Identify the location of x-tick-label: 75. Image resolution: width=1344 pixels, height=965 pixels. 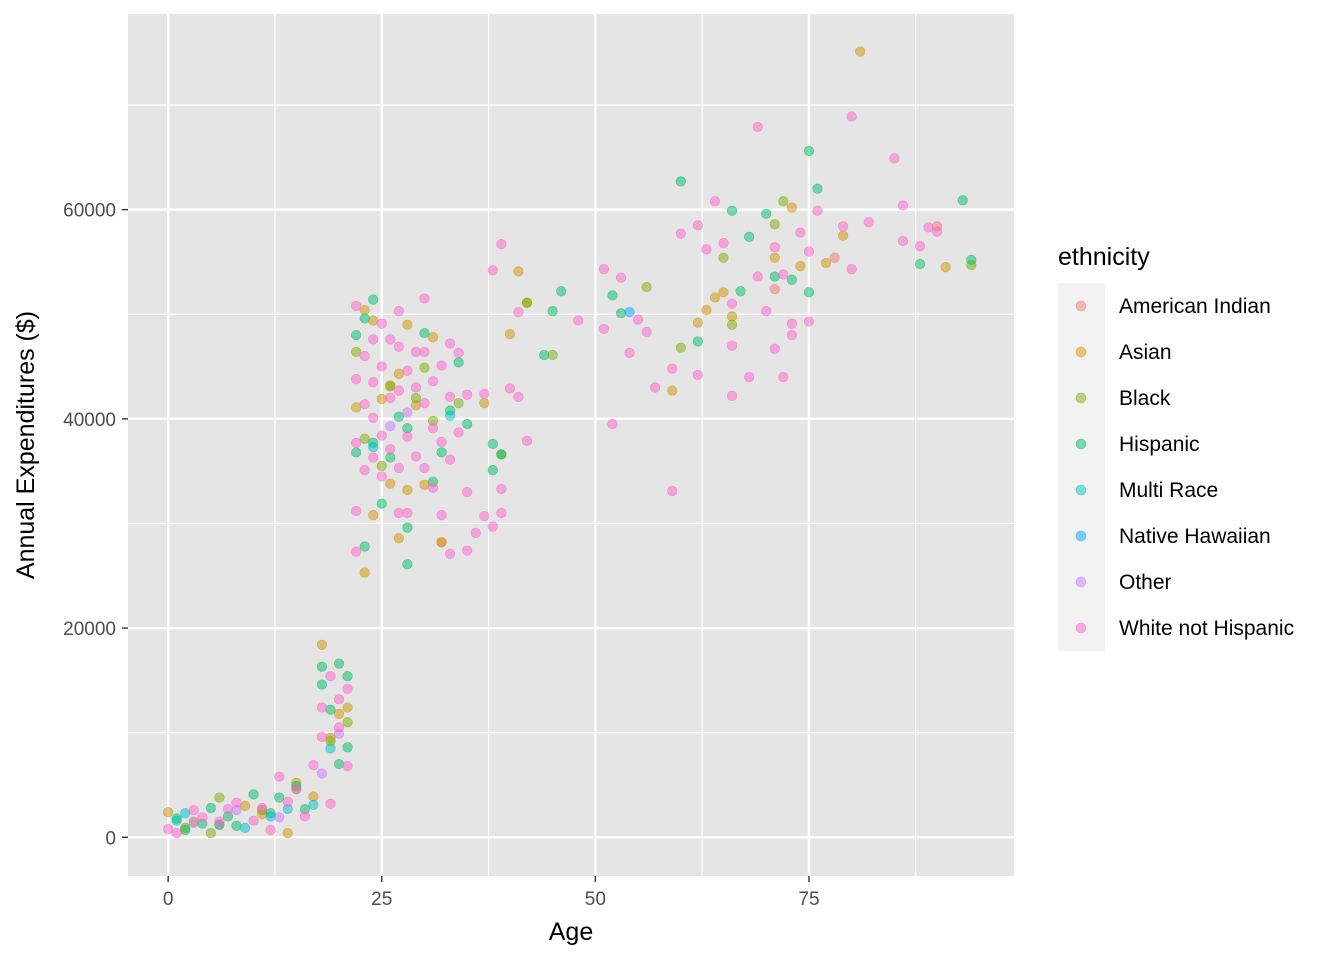
(808, 899).